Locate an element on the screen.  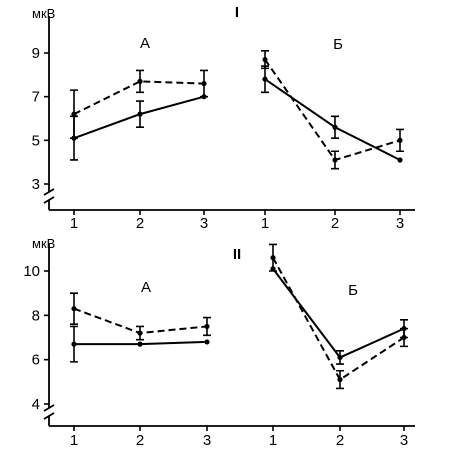
y-tick-label: 6 is located at coordinates (36, 360).